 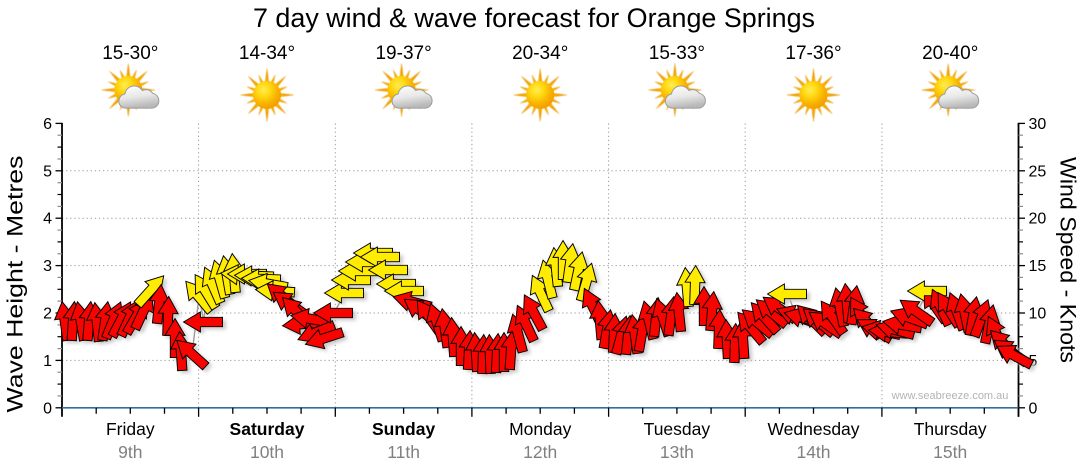 I want to click on svg-text: Wednesday, so click(x=813, y=429).